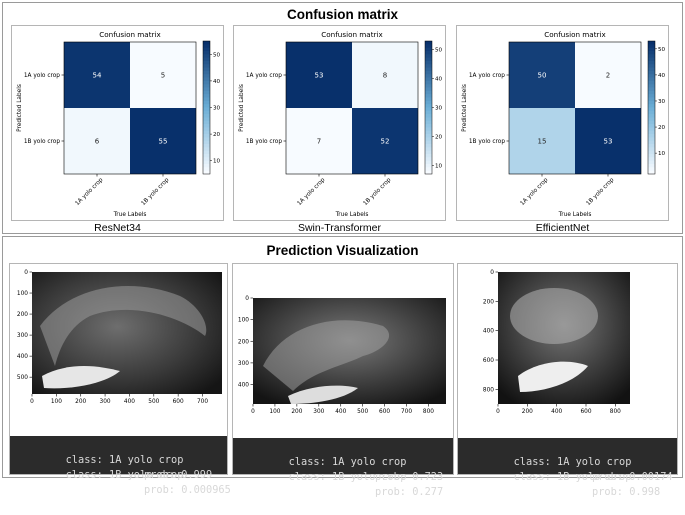 This screenshot has height=515, width=685. I want to click on cm-row-label: 1A yolo crop, so click(42, 76).